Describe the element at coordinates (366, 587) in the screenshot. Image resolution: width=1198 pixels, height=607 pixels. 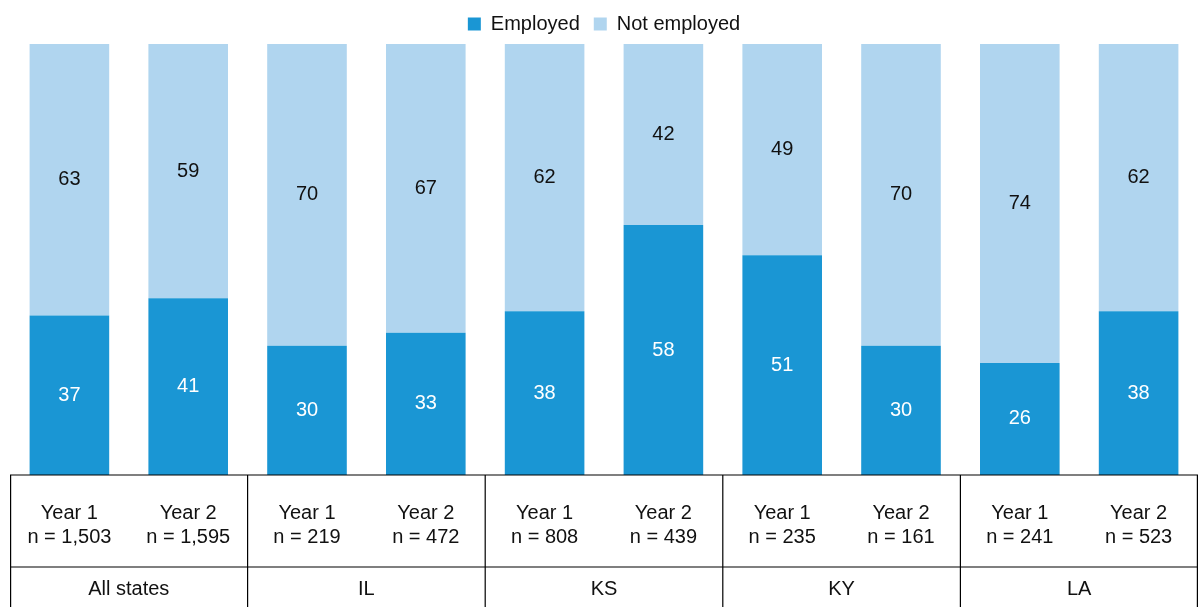
I see `text: IL` at that location.